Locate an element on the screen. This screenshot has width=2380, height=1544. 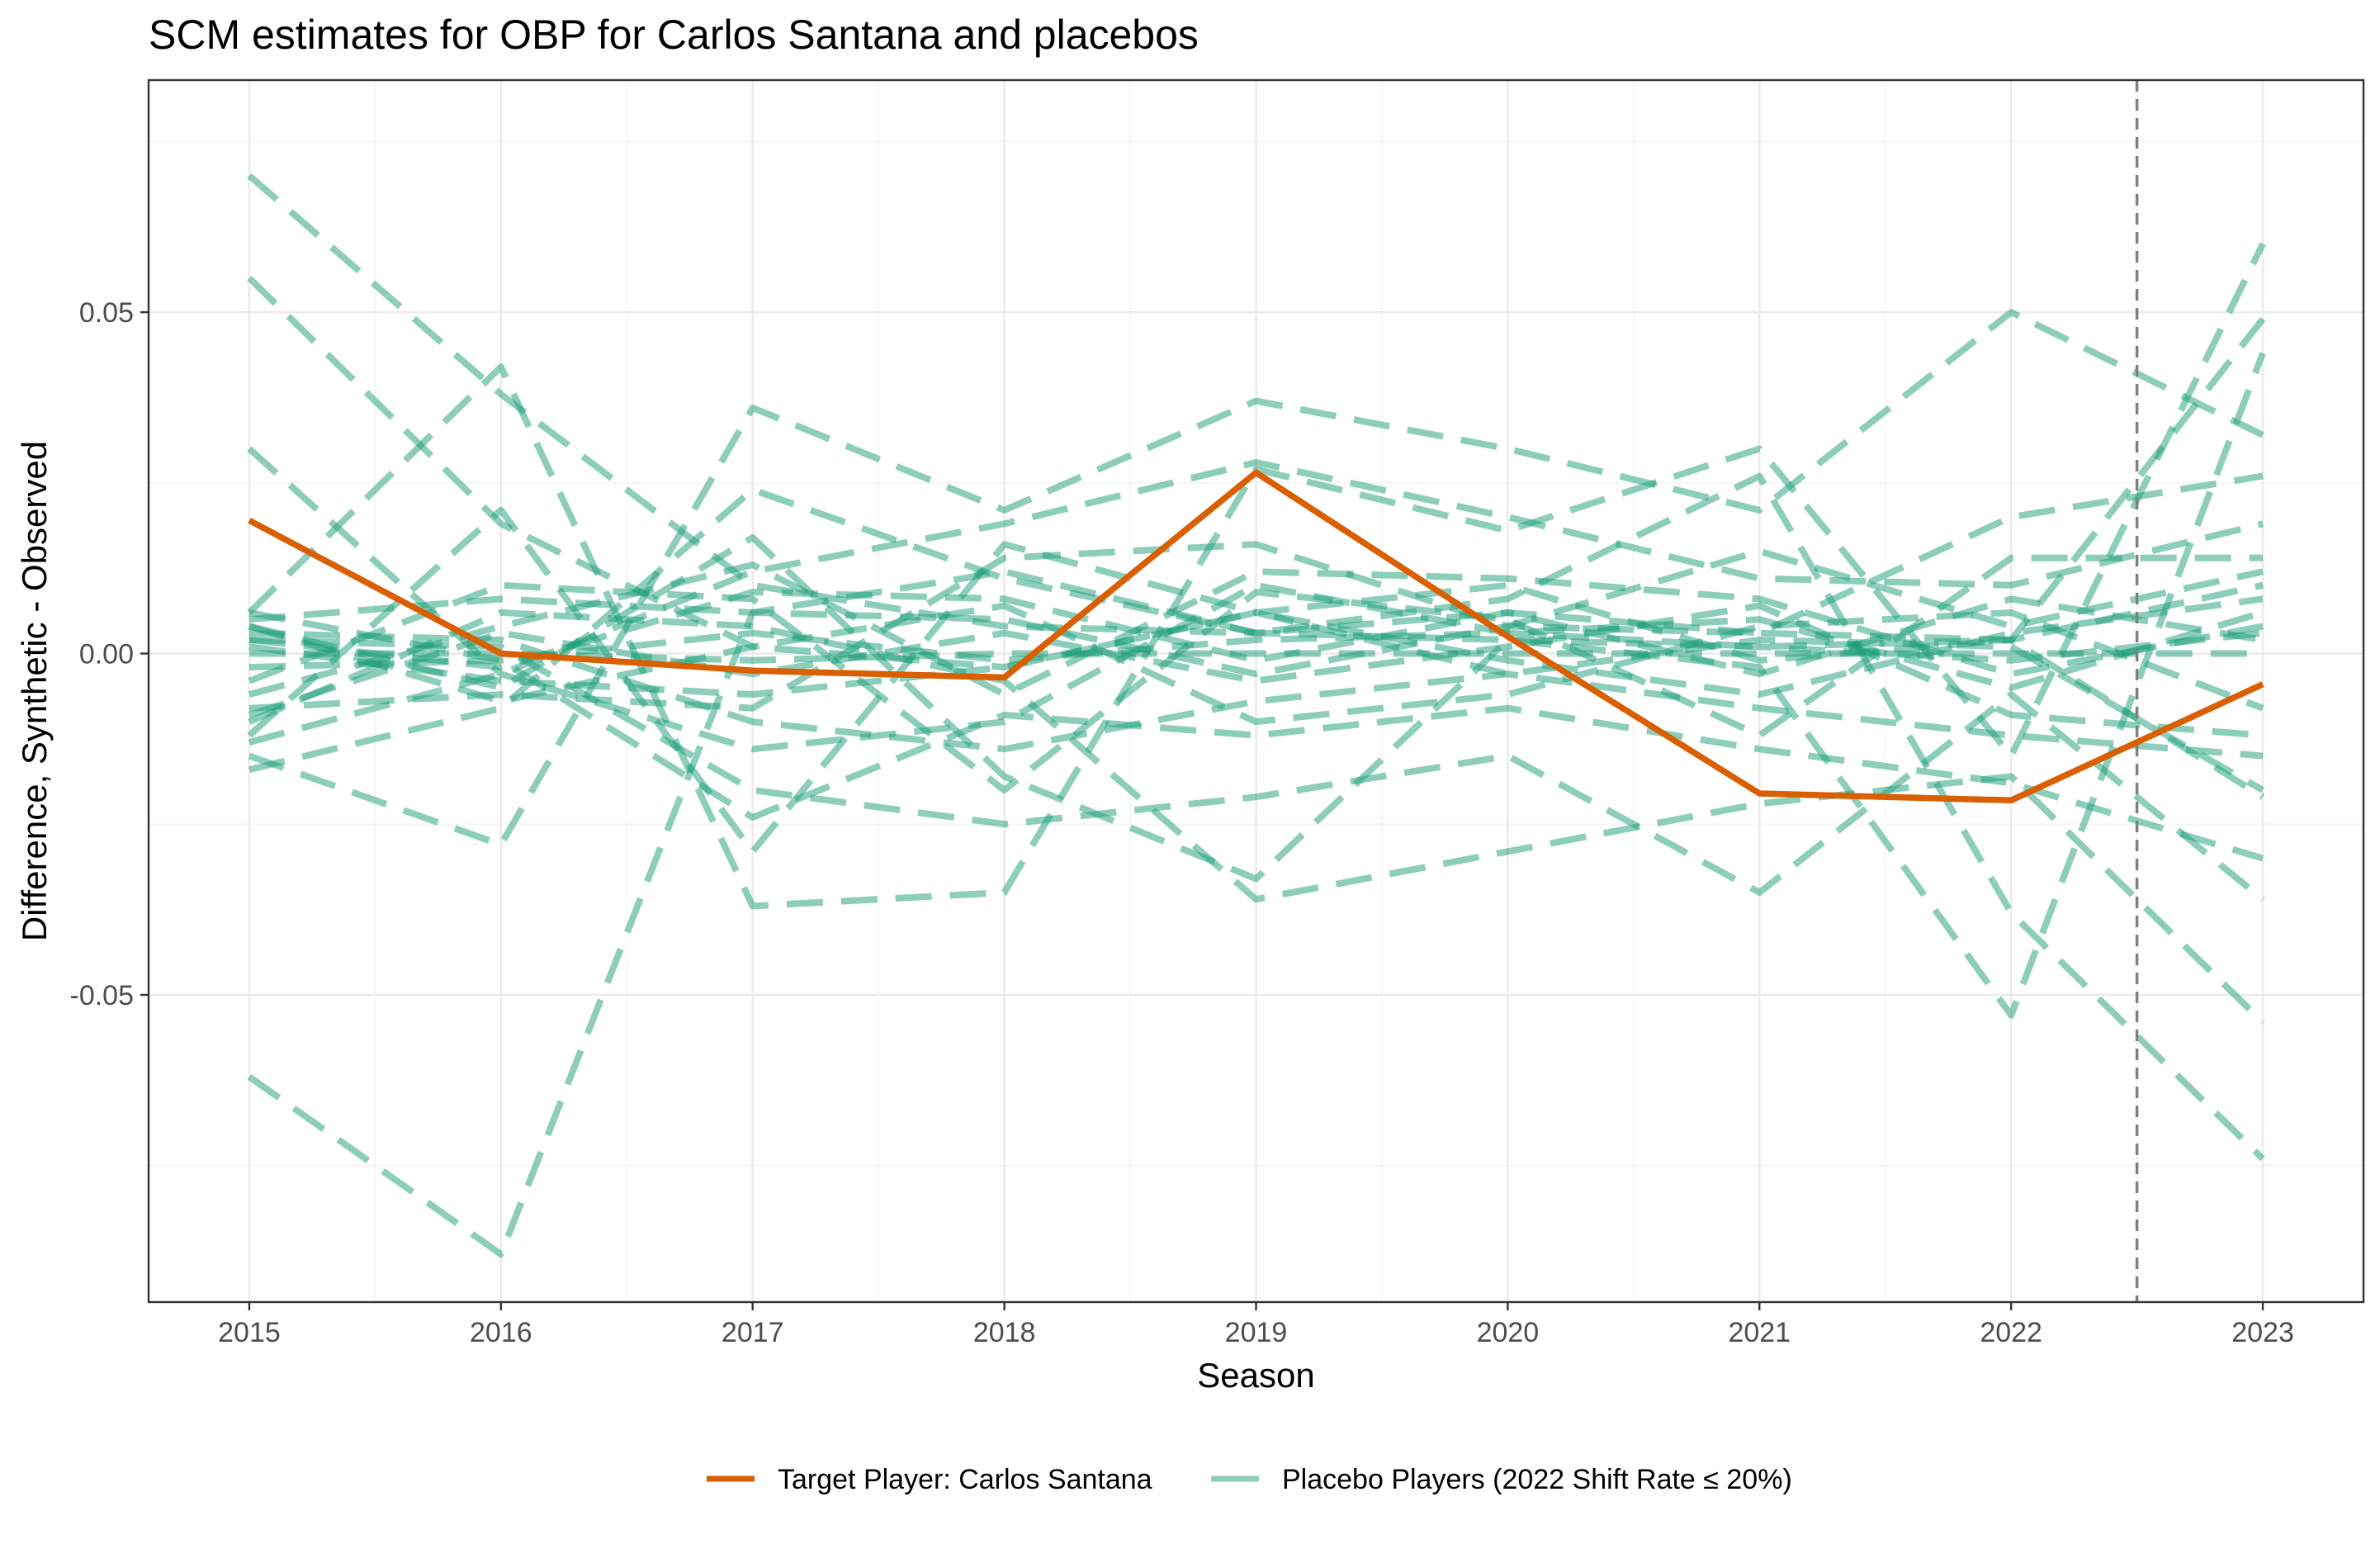
x-tick-label-2022: 2022 is located at coordinates (2011, 1332).